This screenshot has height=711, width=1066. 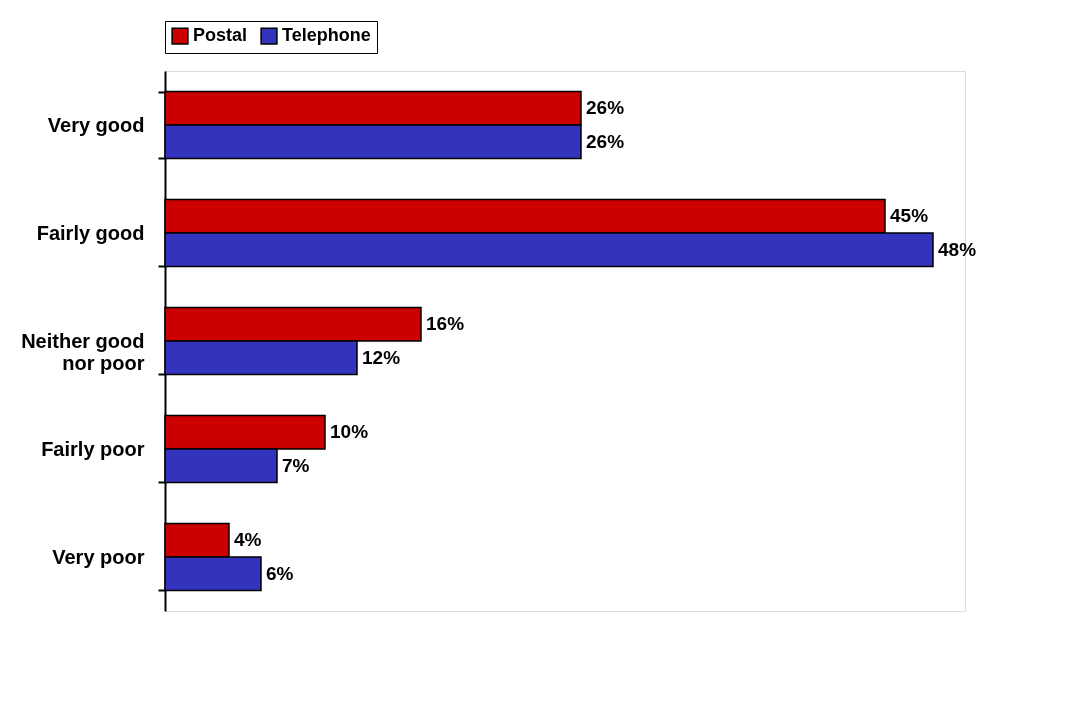 What do you see at coordinates (909, 216) in the screenshot?
I see `data-label: 45%` at bounding box center [909, 216].